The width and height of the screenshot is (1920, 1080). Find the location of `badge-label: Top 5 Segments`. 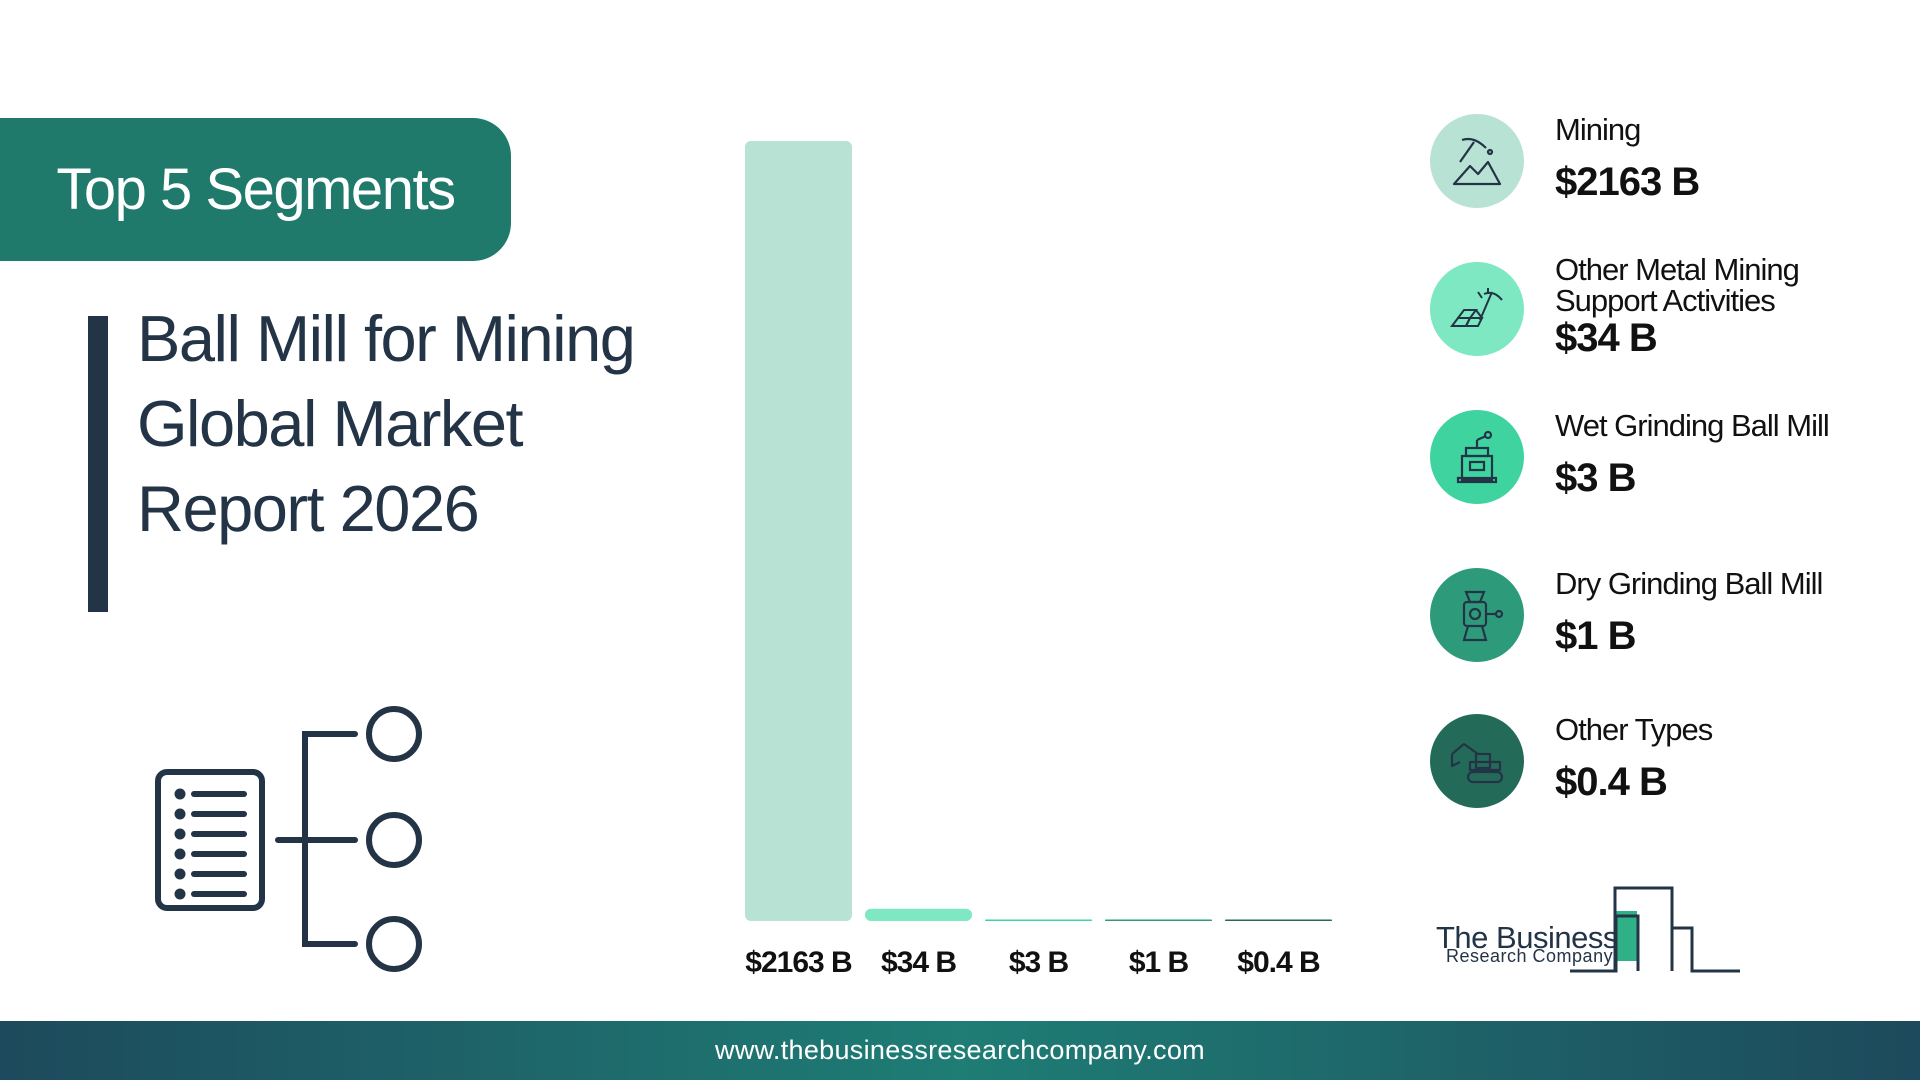

badge-label: Top 5 Segments is located at coordinates (256, 189).